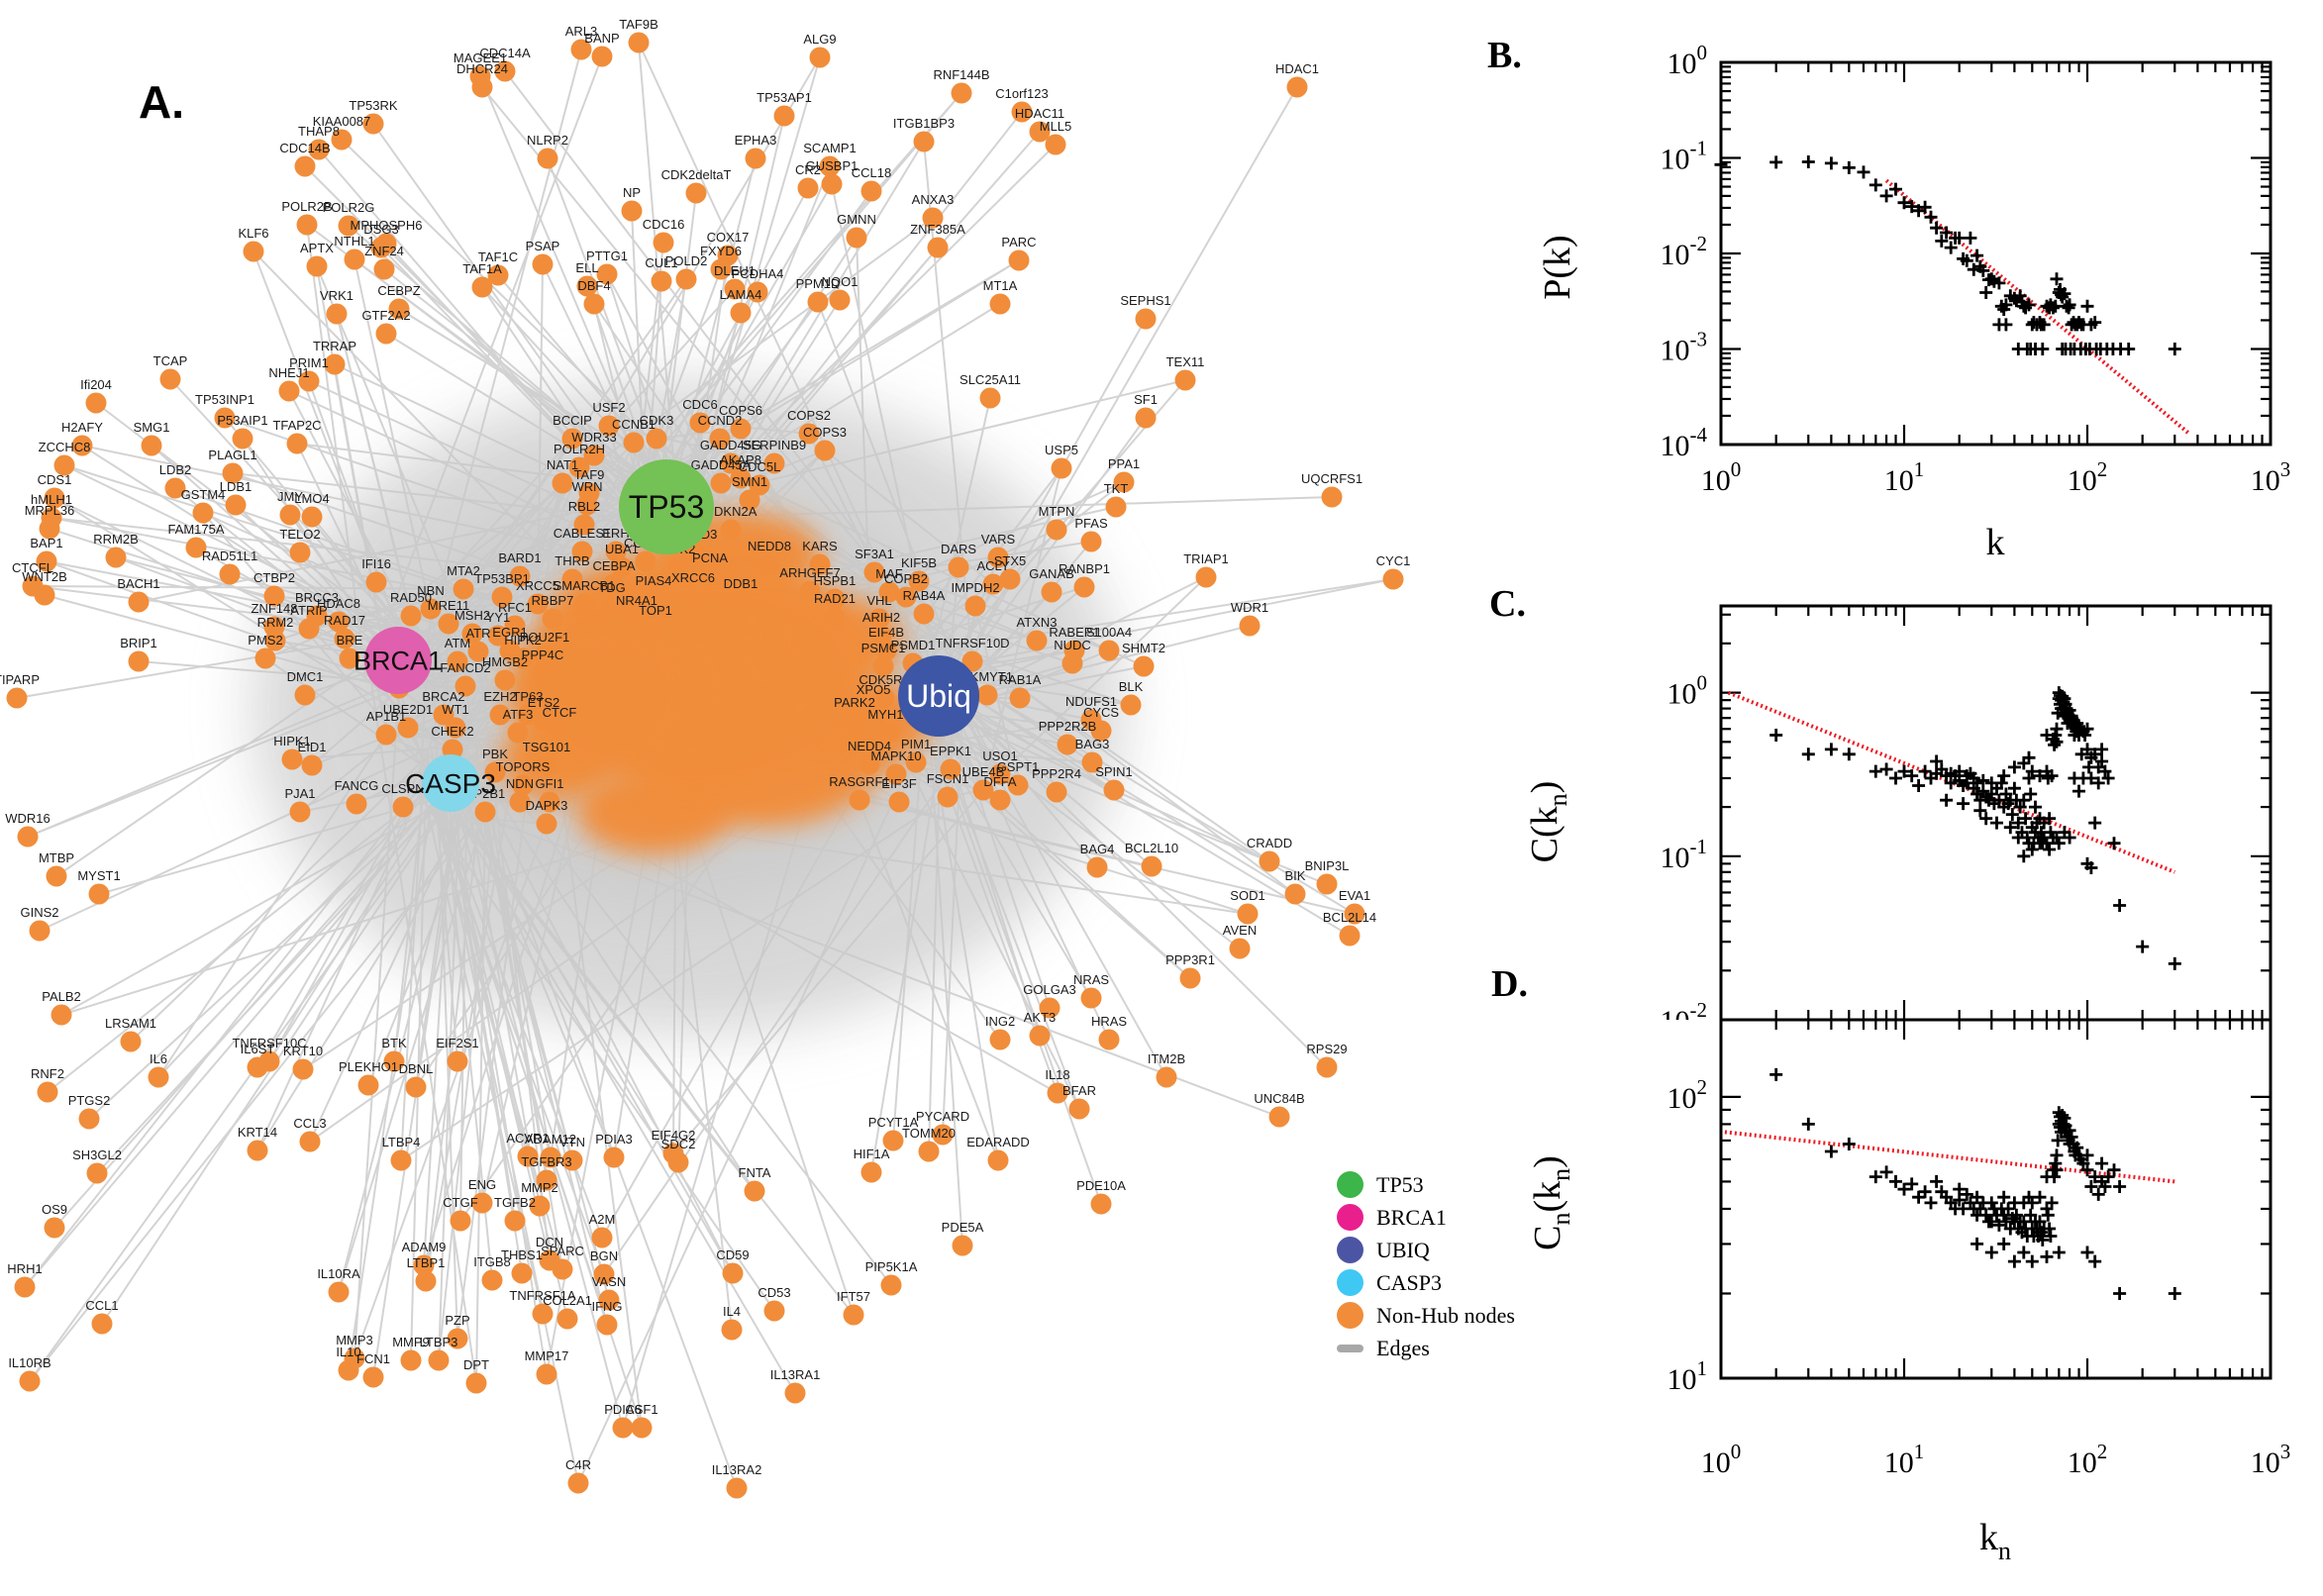 The width and height of the screenshot is (2323, 1596). What do you see at coordinates (97, 1154) in the screenshot?
I see `node-label: SH3GL2` at bounding box center [97, 1154].